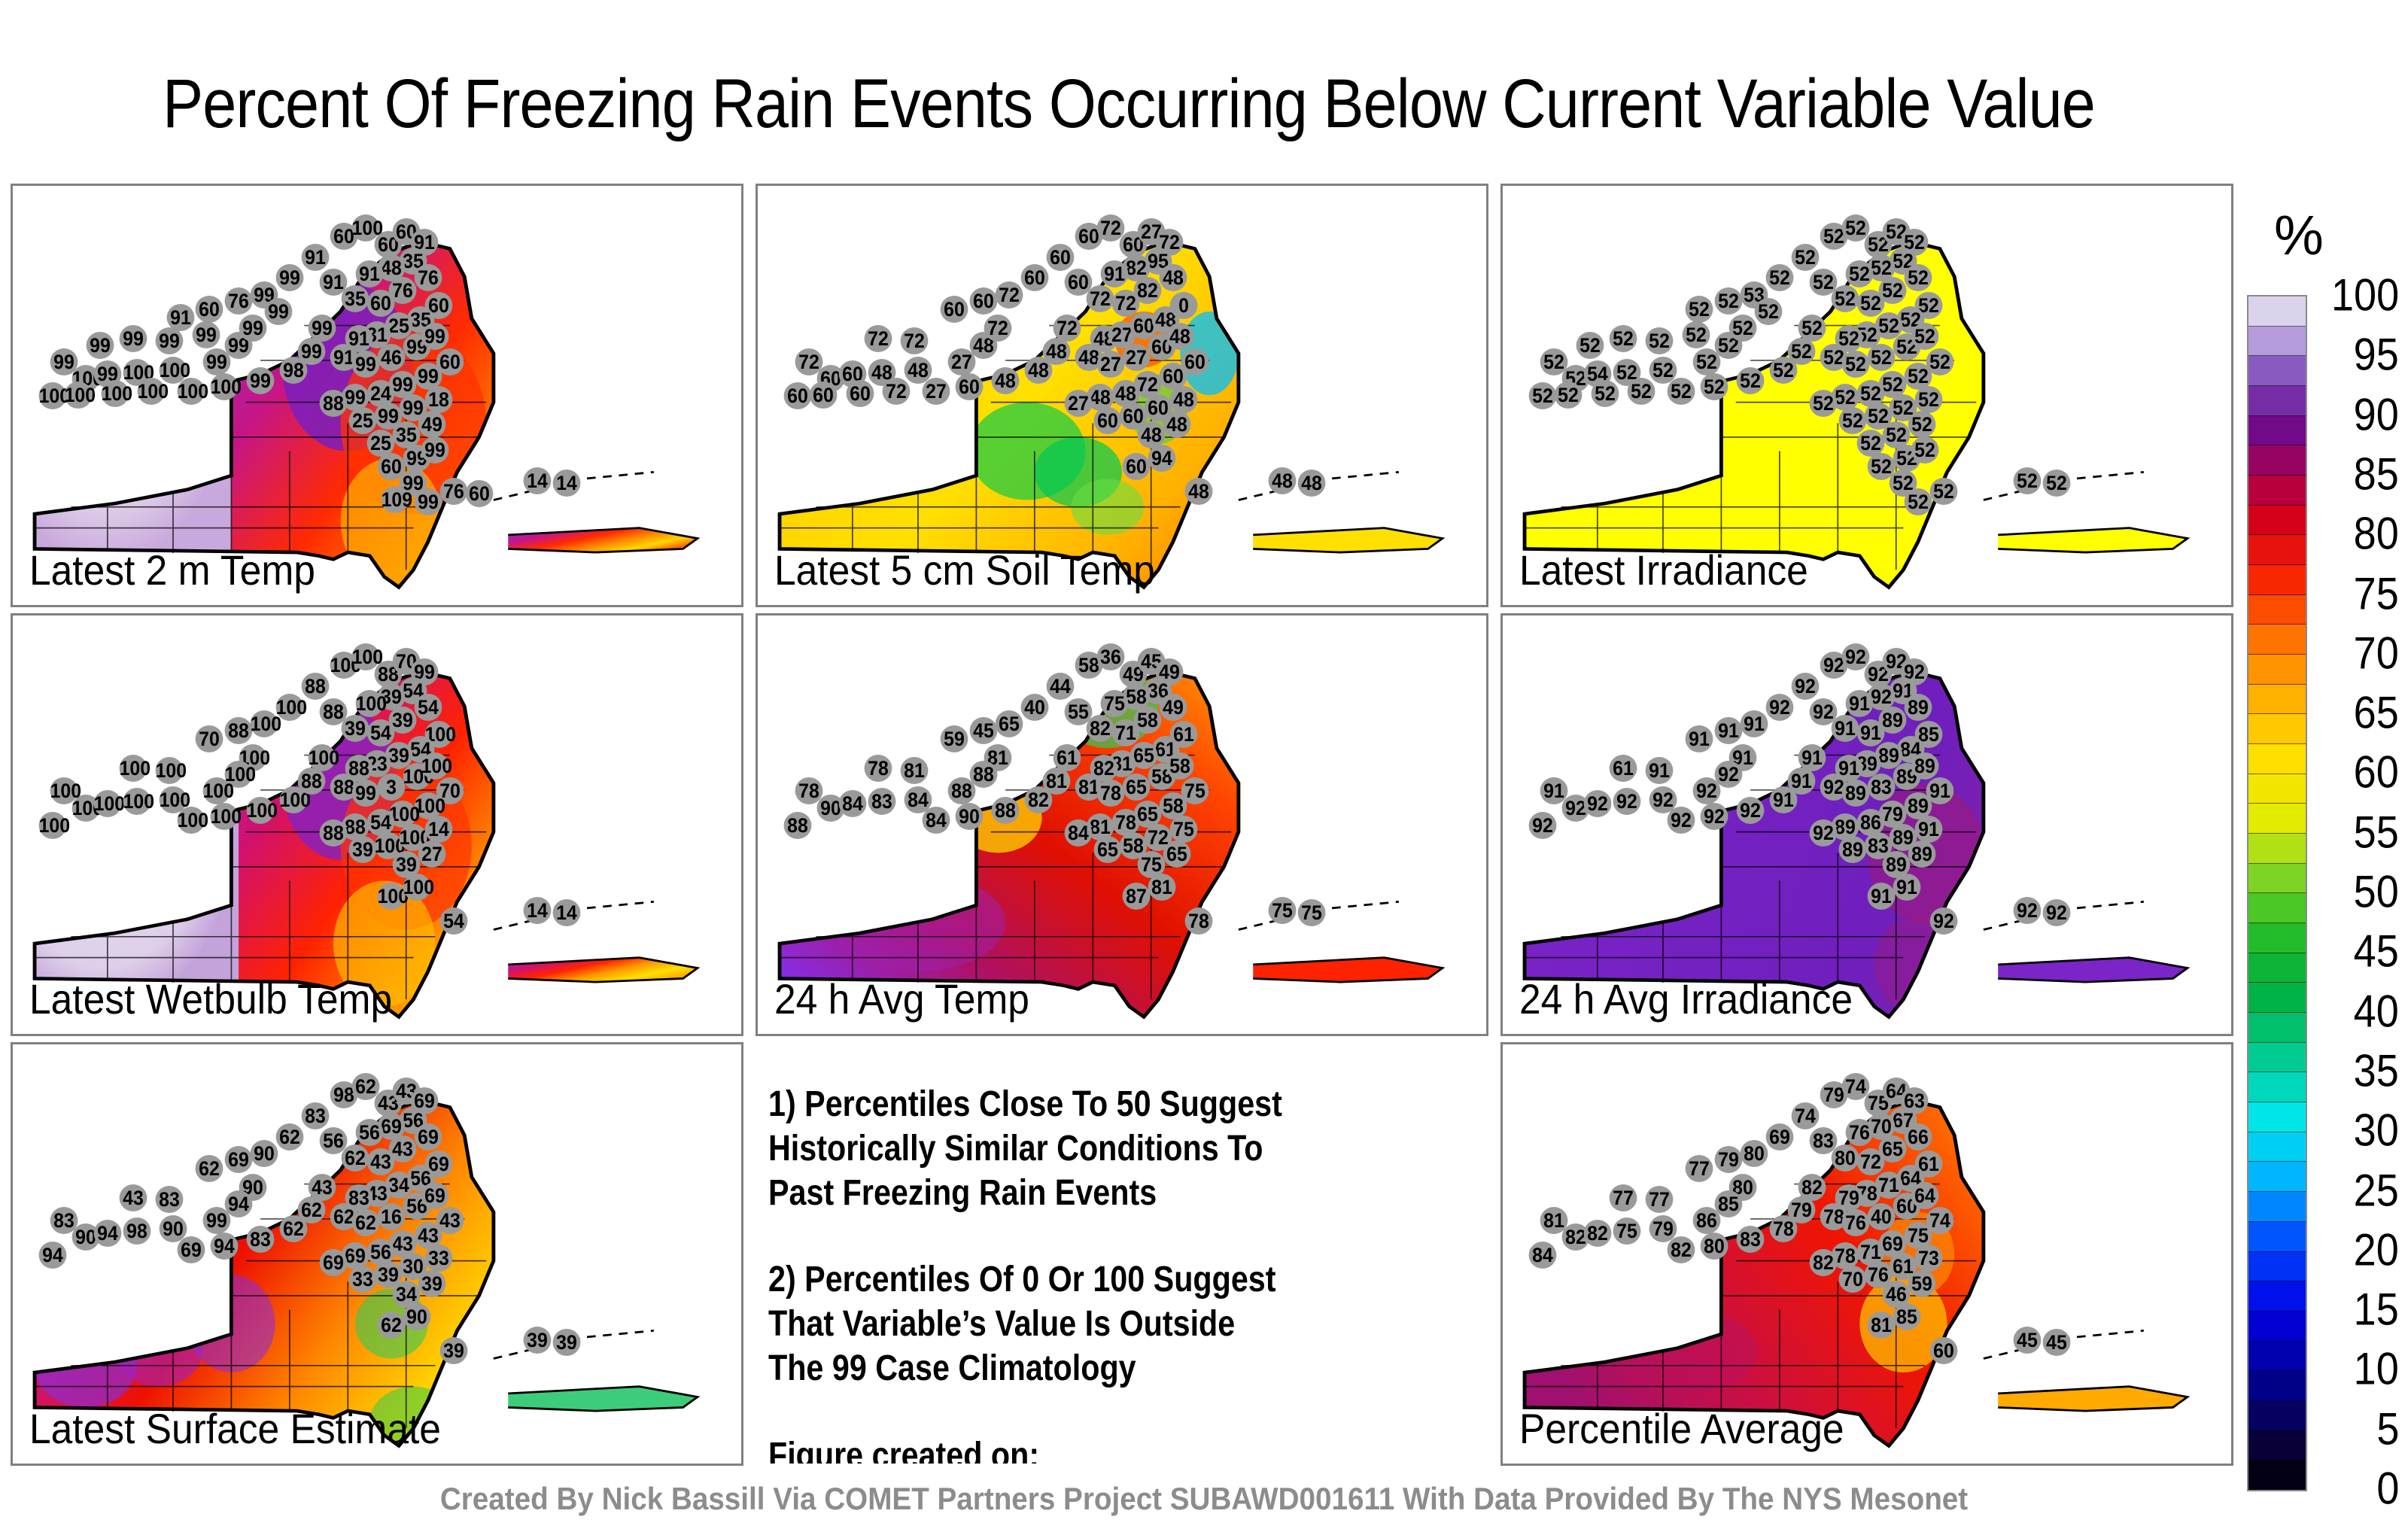 Image resolution: width=2408 pixels, height=1535 pixels. What do you see at coordinates (431, 425) in the screenshot?
I see `station-marker: 49` at bounding box center [431, 425].